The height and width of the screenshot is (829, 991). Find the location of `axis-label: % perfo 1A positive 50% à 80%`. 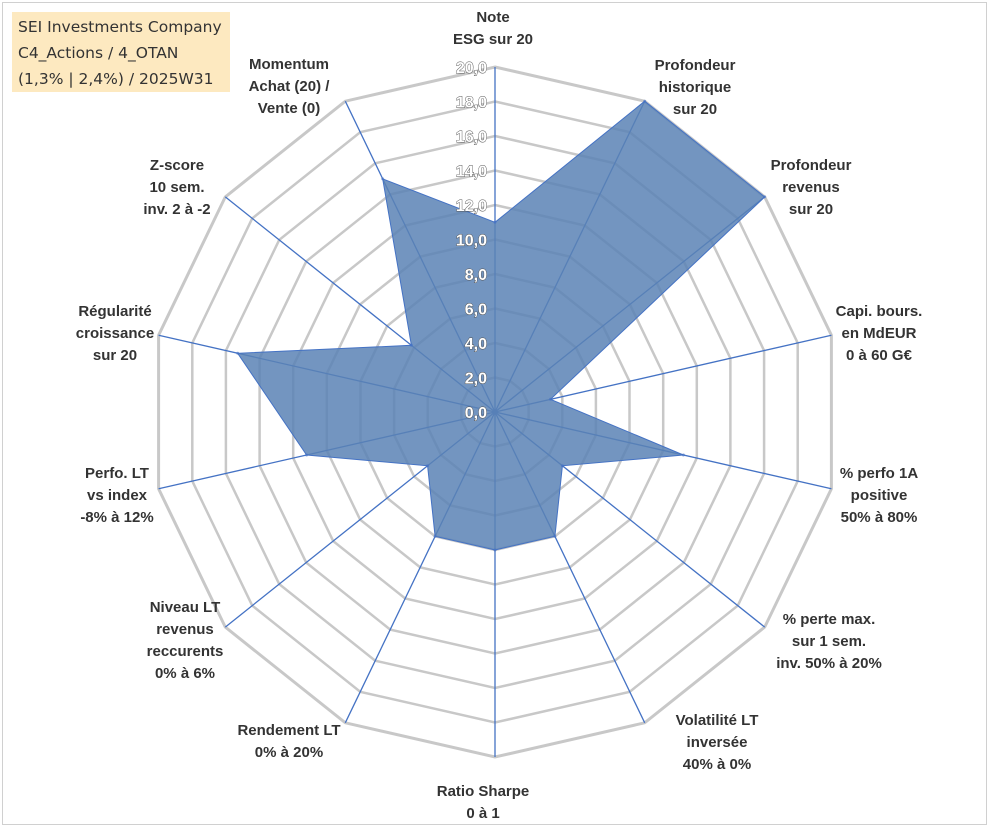

axis-label: % perfo 1A positive 50% à 80% is located at coordinates (879, 495).